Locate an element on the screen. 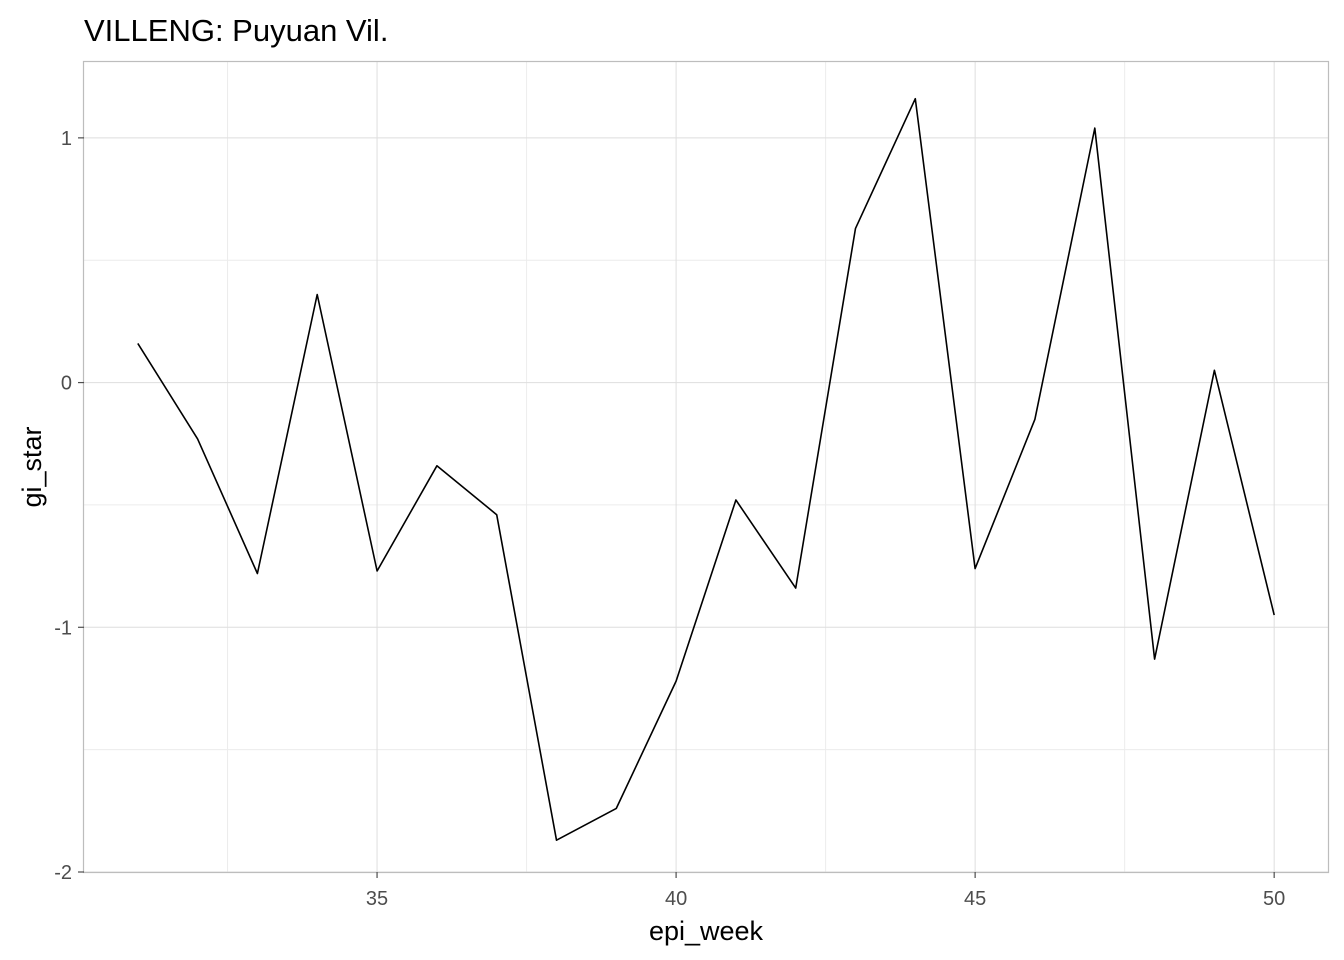 The width and height of the screenshot is (1344, 960). x-tick-label: 45 is located at coordinates (975, 899).